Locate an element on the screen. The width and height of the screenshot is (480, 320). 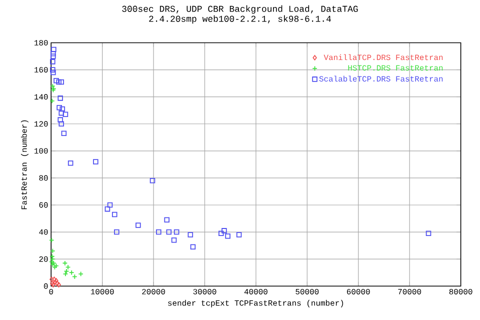
chart-title: 300sec DRS, UDP CBR Background Load, DataTAG is located at coordinates (240, 9).